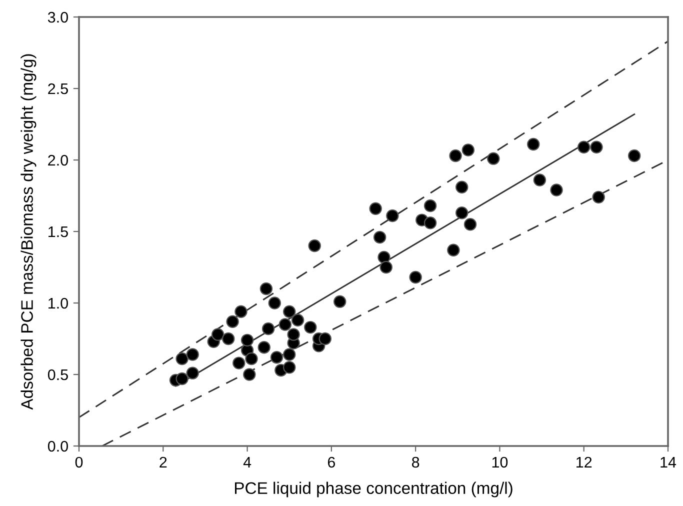 The image size is (683, 506). What do you see at coordinates (58, 374) in the screenshot?
I see `y-tick-label: 0.5` at bounding box center [58, 374].